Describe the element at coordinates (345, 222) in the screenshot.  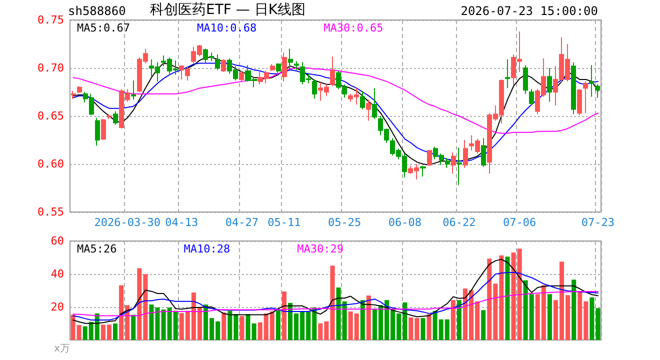
I see `x-tick-label: 05-25` at that location.